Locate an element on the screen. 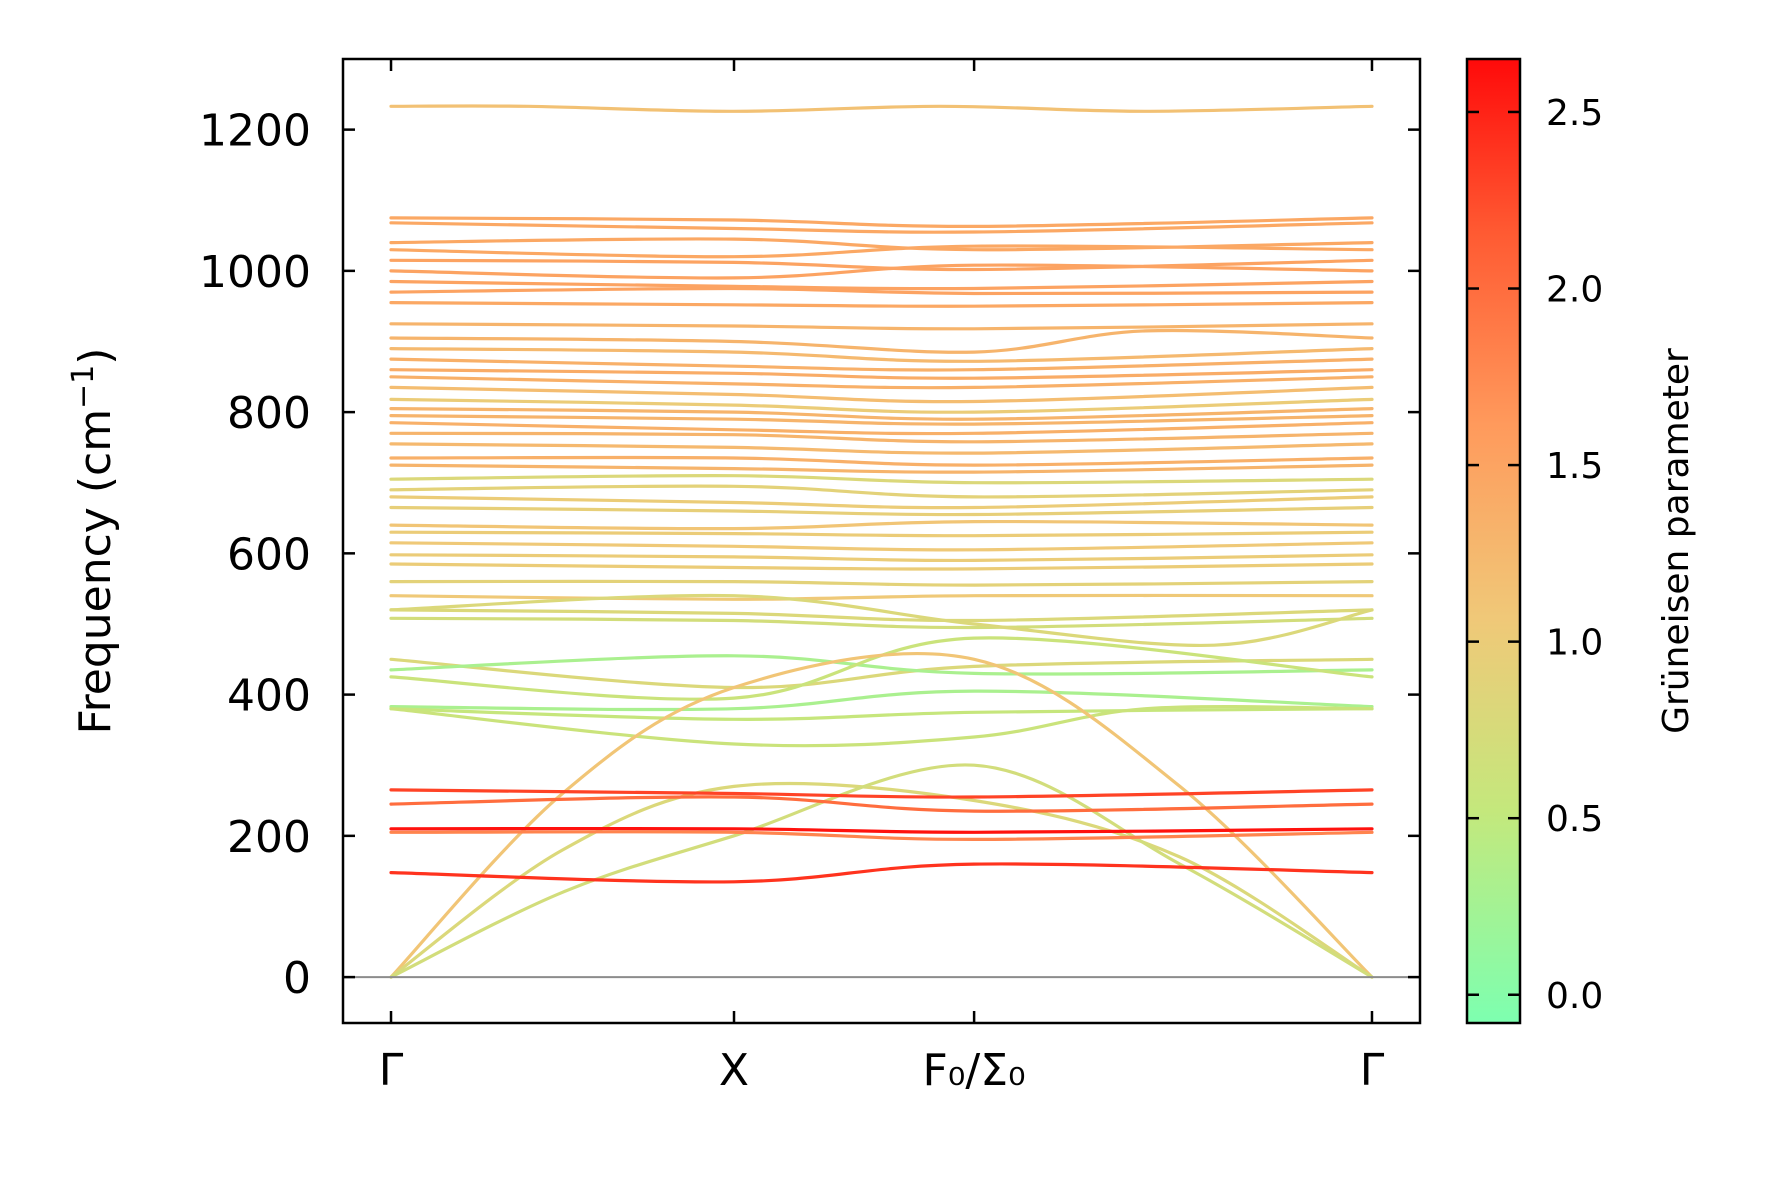  y-axis-title-main: Frequency (cm is located at coordinates (95, 572).